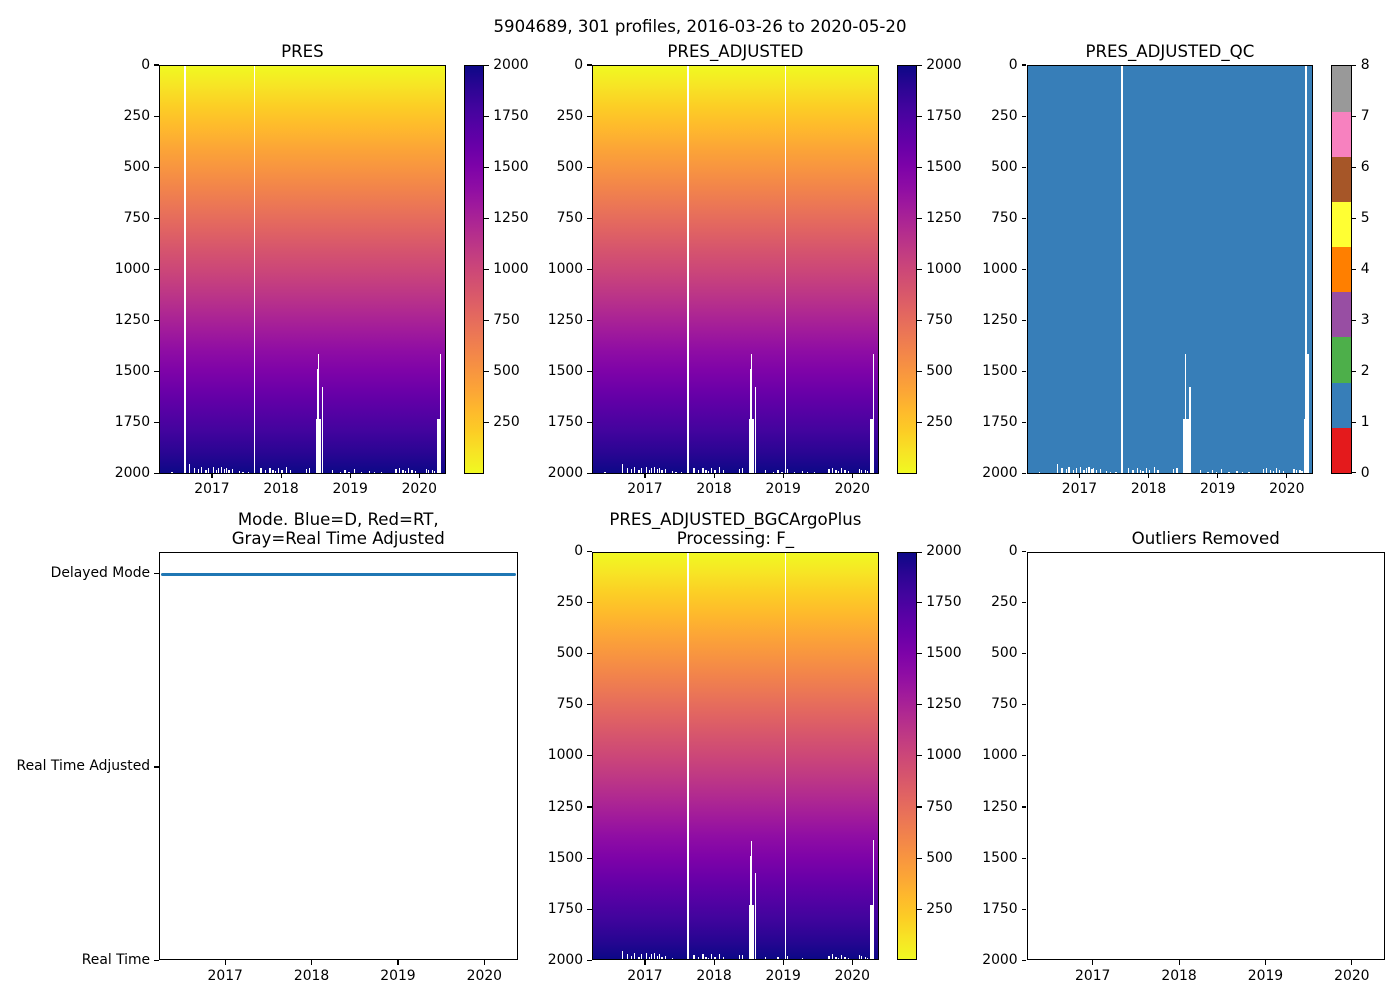  I want to click on panel-pres-adjusted-qc-mesh, so click(1170, 269).